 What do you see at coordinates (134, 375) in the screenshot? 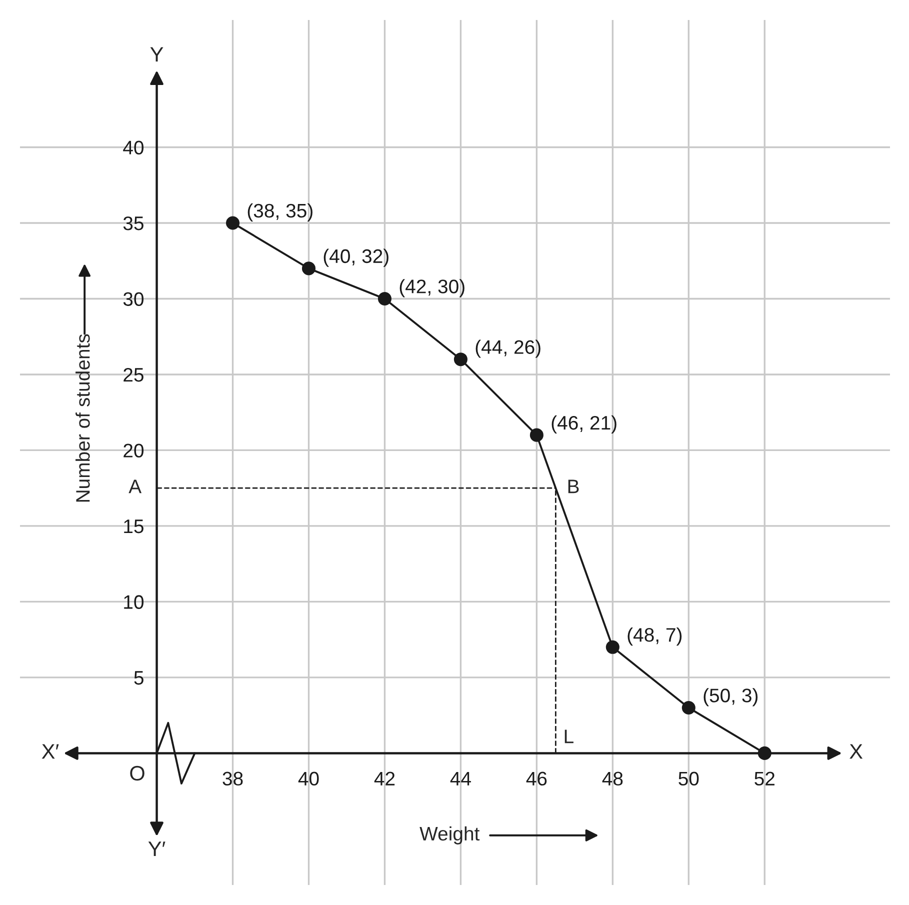
I see `y-tick-label: 25` at bounding box center [134, 375].